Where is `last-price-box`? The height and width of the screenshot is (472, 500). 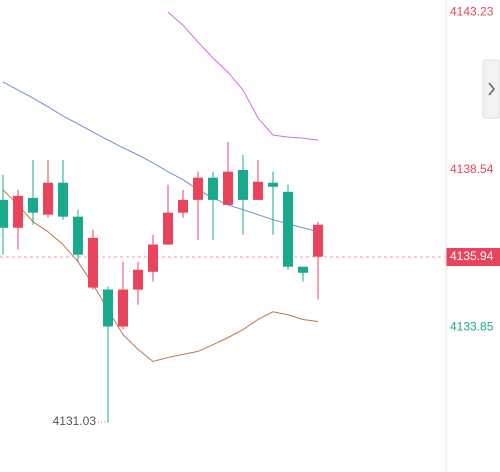 last-price-box is located at coordinates (473, 256).